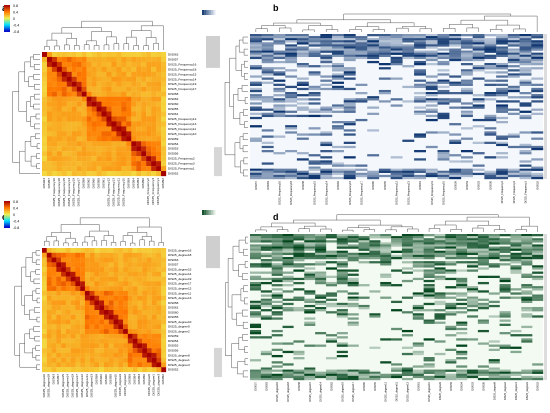  What do you see at coordinates (375, 385) in the screenshot?
I see `column-label: DIS055` at bounding box center [375, 385].